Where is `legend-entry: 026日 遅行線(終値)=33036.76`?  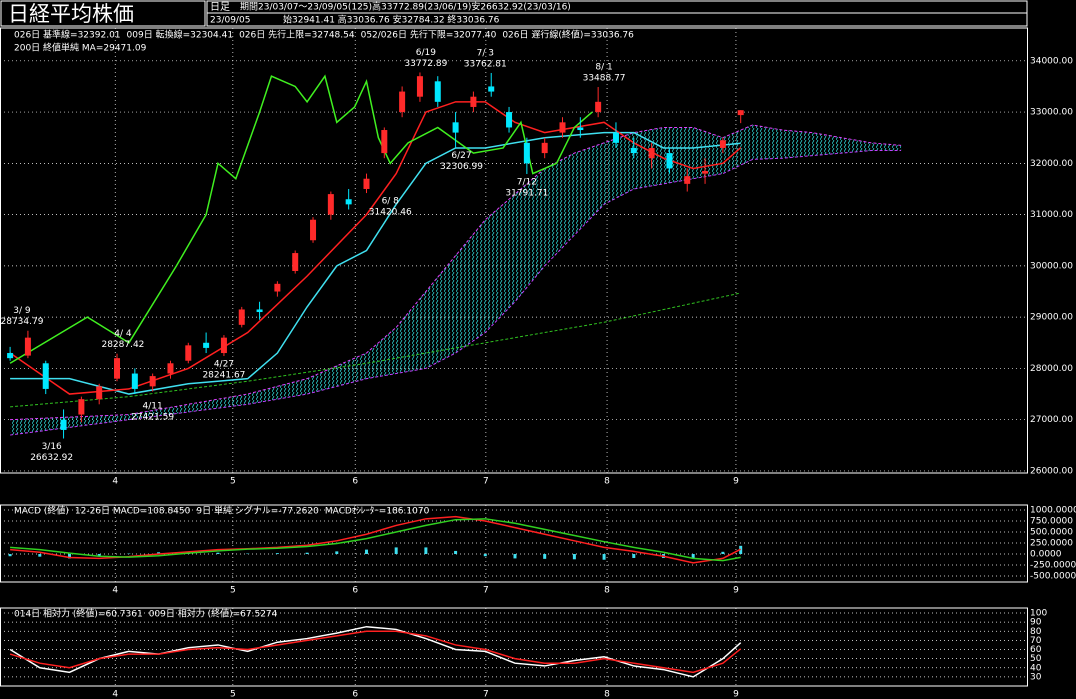 legend-entry: 026日 遅行線(終値)=33036.76 is located at coordinates (568, 35).